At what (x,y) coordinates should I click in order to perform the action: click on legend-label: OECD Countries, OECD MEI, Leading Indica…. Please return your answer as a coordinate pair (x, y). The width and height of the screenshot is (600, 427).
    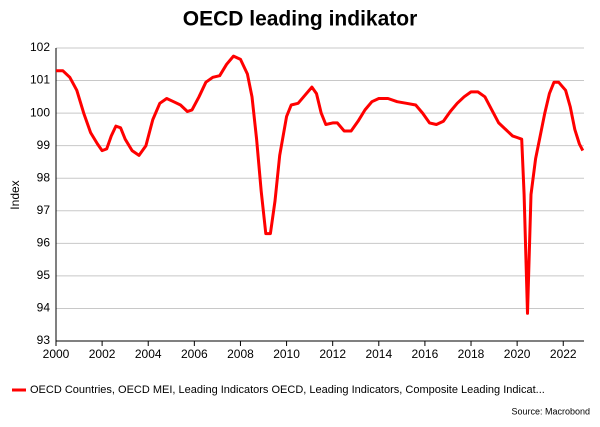
    Looking at the image, I should click on (287, 390).